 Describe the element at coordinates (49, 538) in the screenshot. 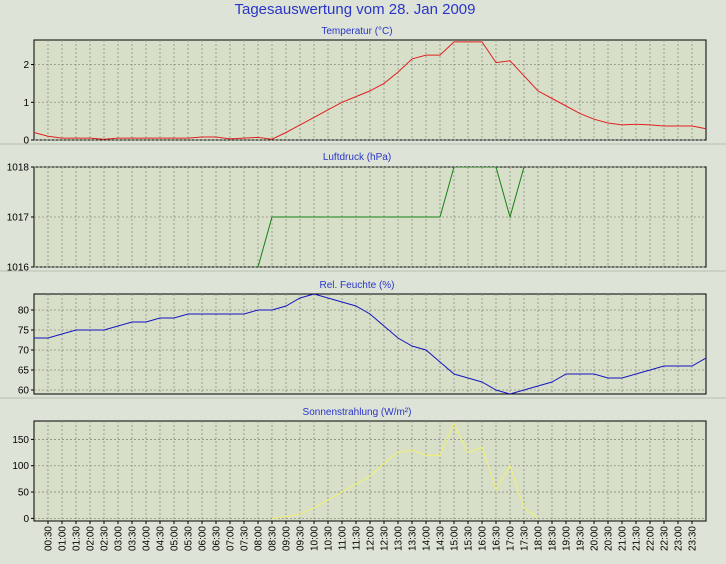

I see `time-tick-label: 00:30` at that location.